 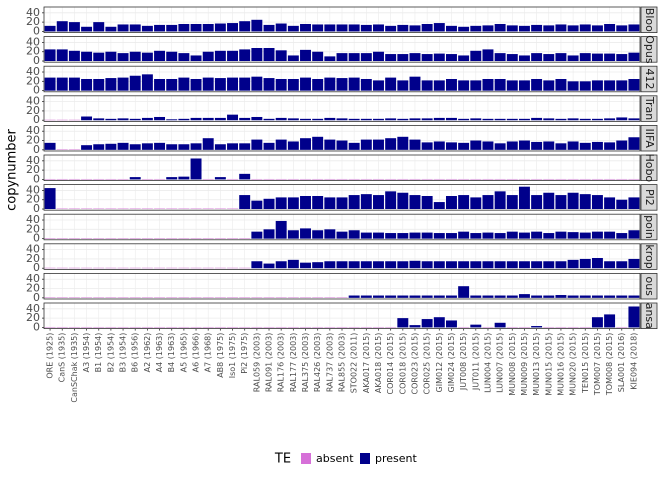 What do you see at coordinates (500, 363) in the screenshot?
I see `x-tick-label: LUN007 (2015)` at bounding box center [500, 363].